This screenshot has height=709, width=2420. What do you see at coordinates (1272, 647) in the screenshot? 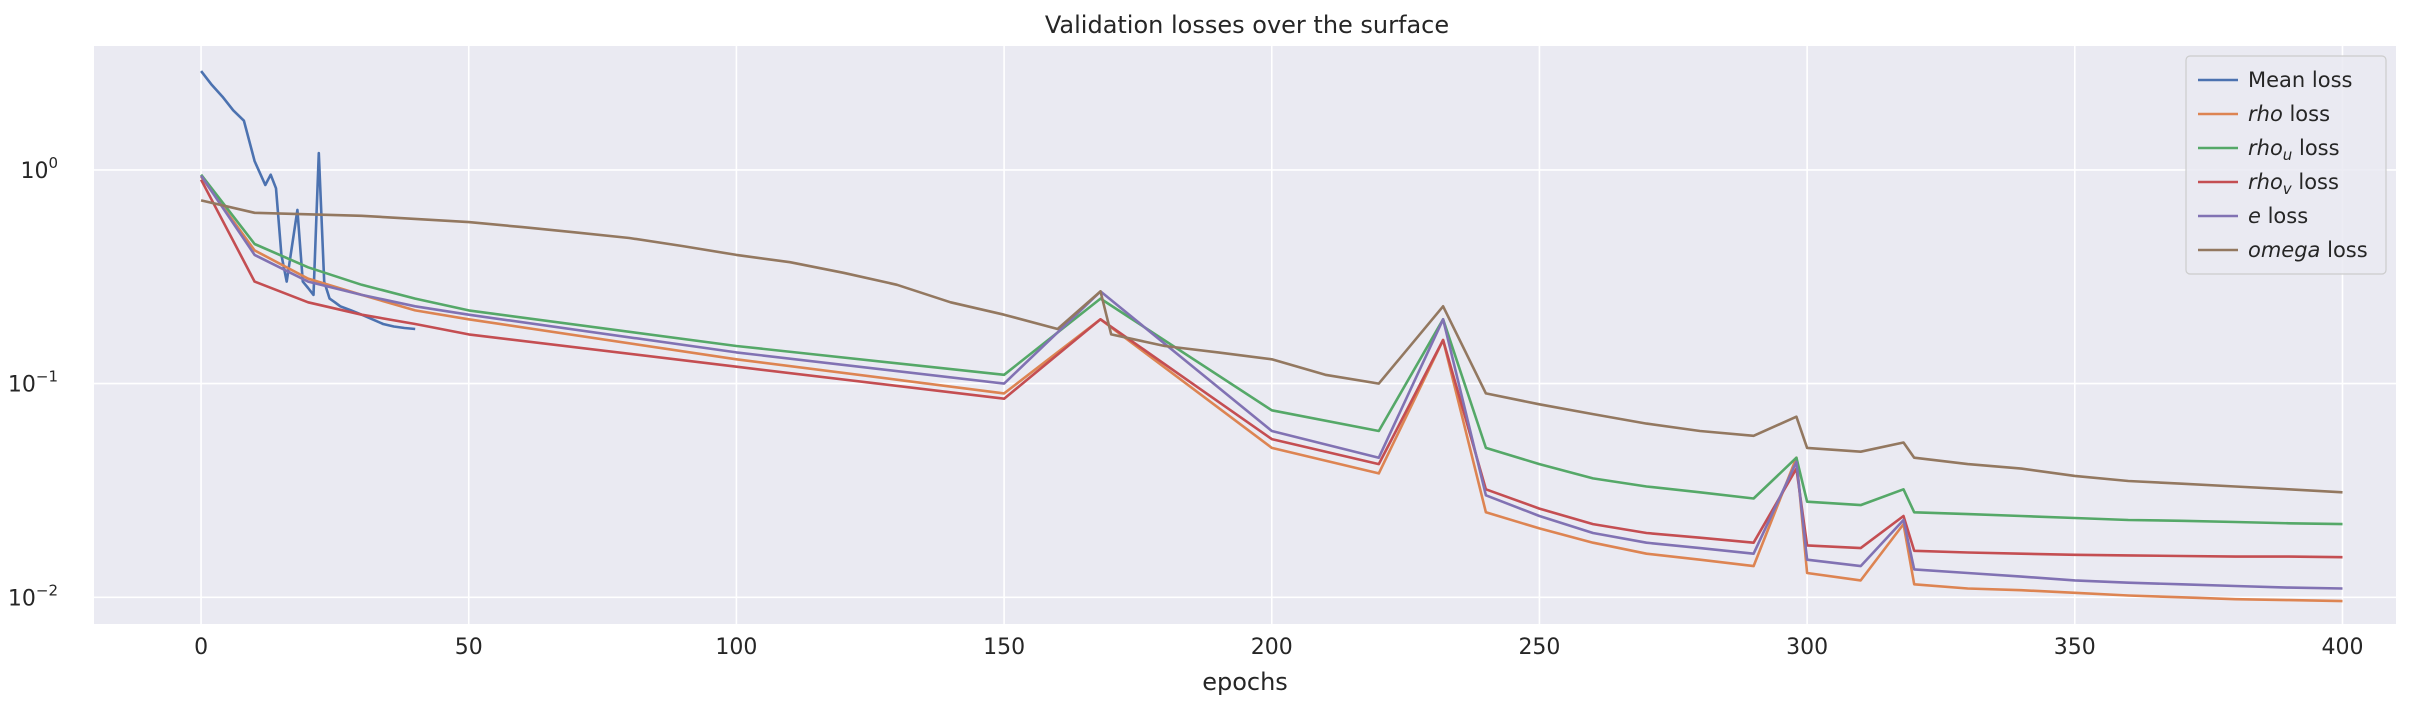
I see `x-tick-label: 200` at bounding box center [1272, 647].